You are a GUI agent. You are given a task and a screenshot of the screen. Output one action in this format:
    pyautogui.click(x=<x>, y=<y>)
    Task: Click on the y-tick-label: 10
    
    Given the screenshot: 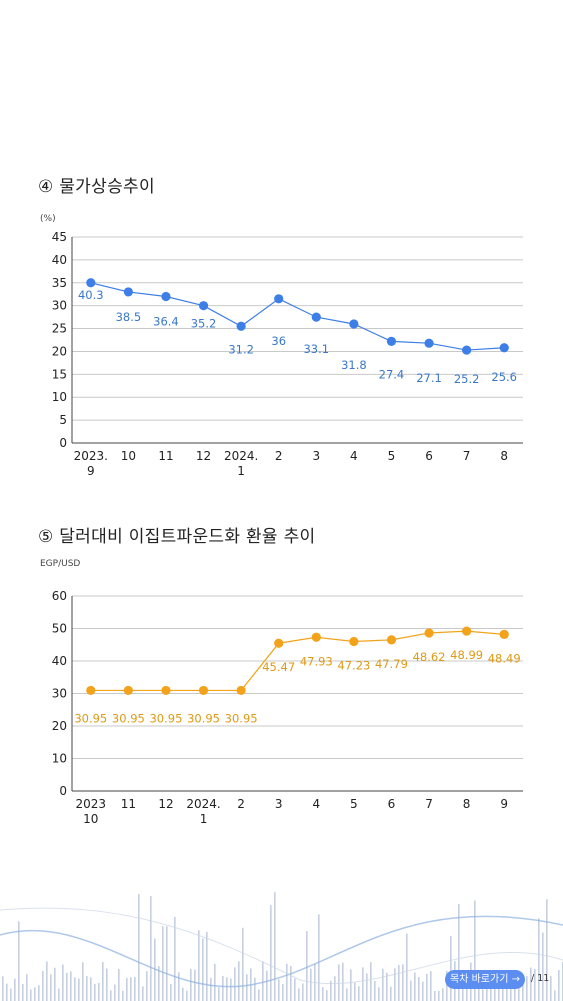 What is the action you would take?
    pyautogui.click(x=59, y=759)
    